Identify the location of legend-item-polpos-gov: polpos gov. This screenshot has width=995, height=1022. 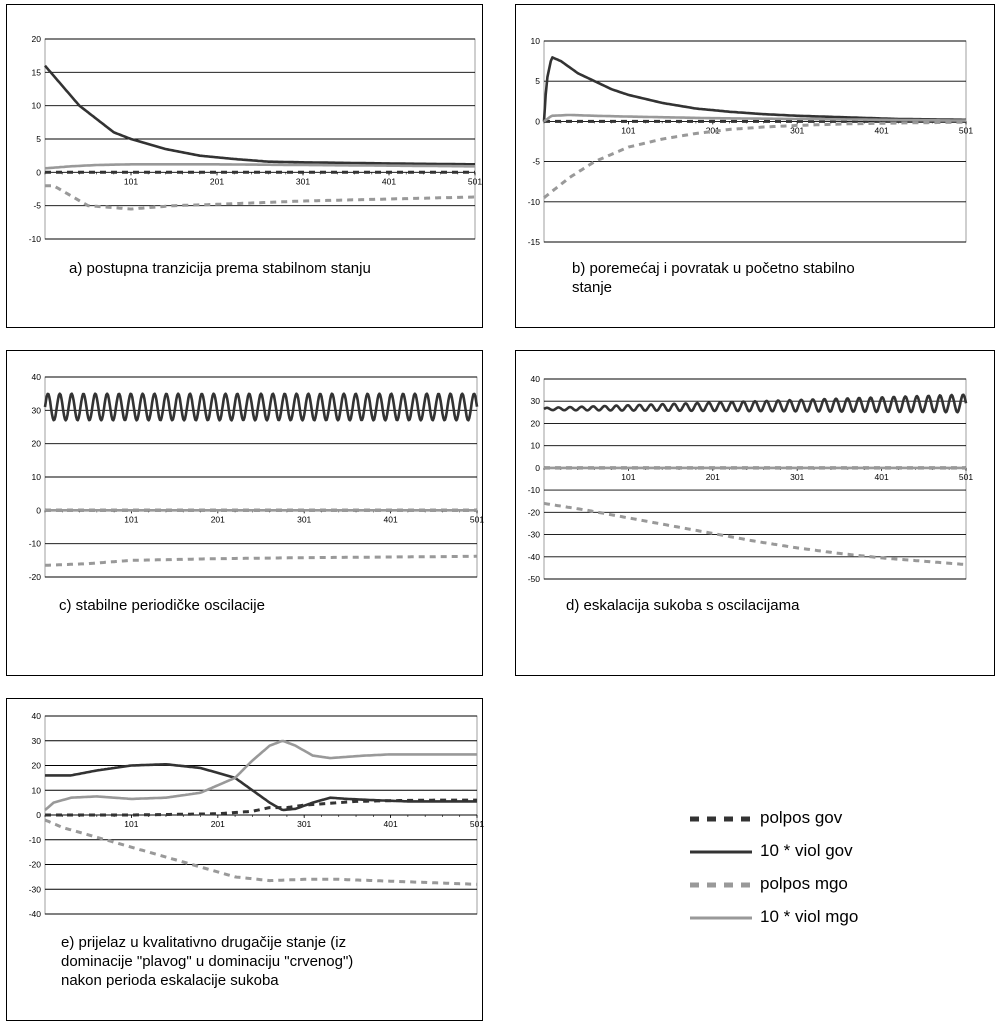
(798, 824).